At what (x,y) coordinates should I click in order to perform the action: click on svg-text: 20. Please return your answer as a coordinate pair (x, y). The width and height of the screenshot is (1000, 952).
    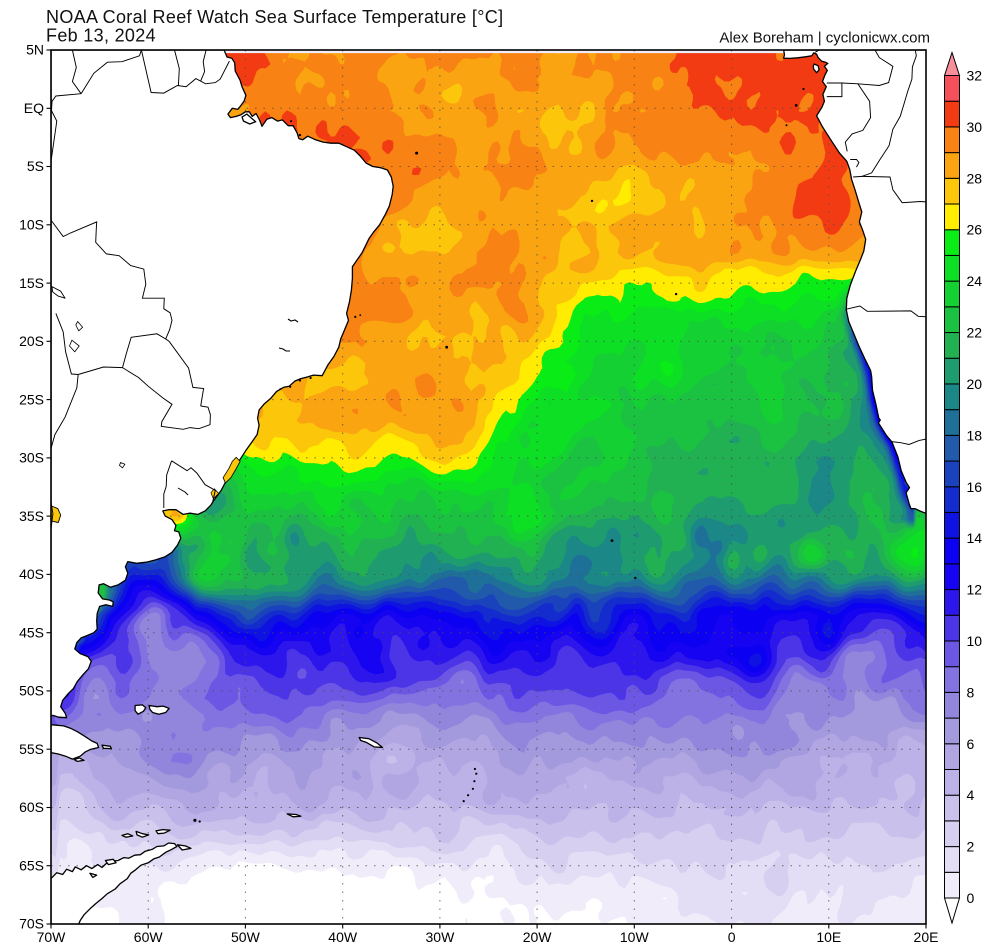
    Looking at the image, I should click on (975, 384).